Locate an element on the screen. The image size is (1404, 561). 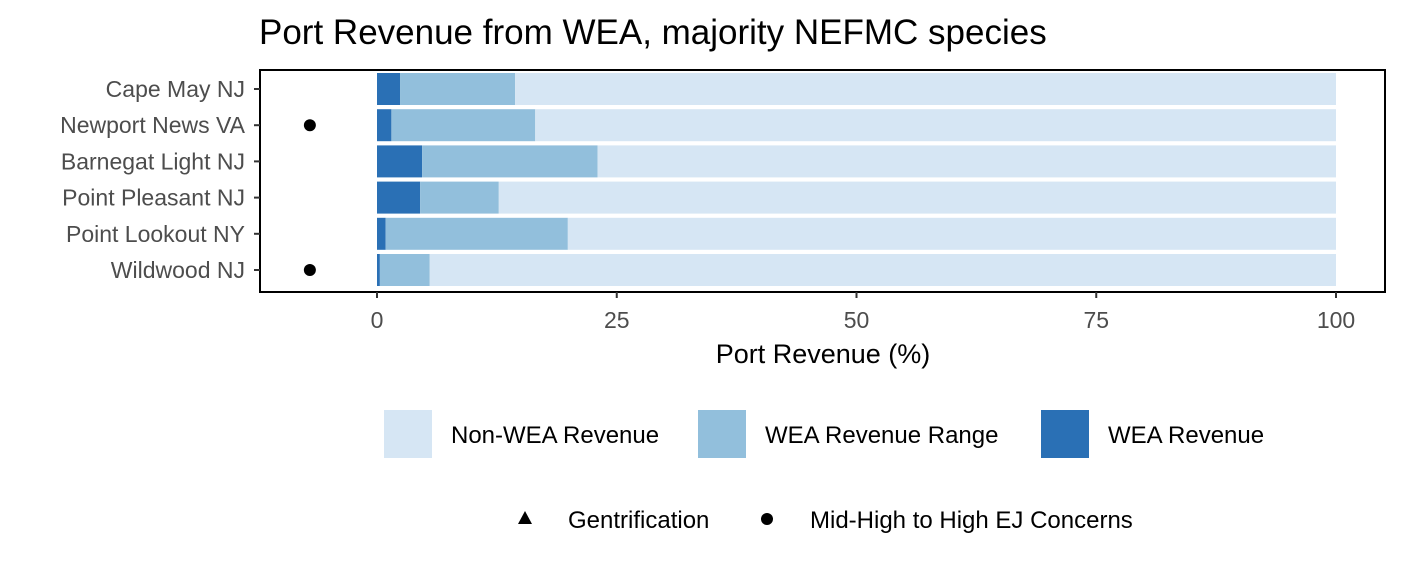
y-tick-label: Cape May NJ is located at coordinates (175, 89).